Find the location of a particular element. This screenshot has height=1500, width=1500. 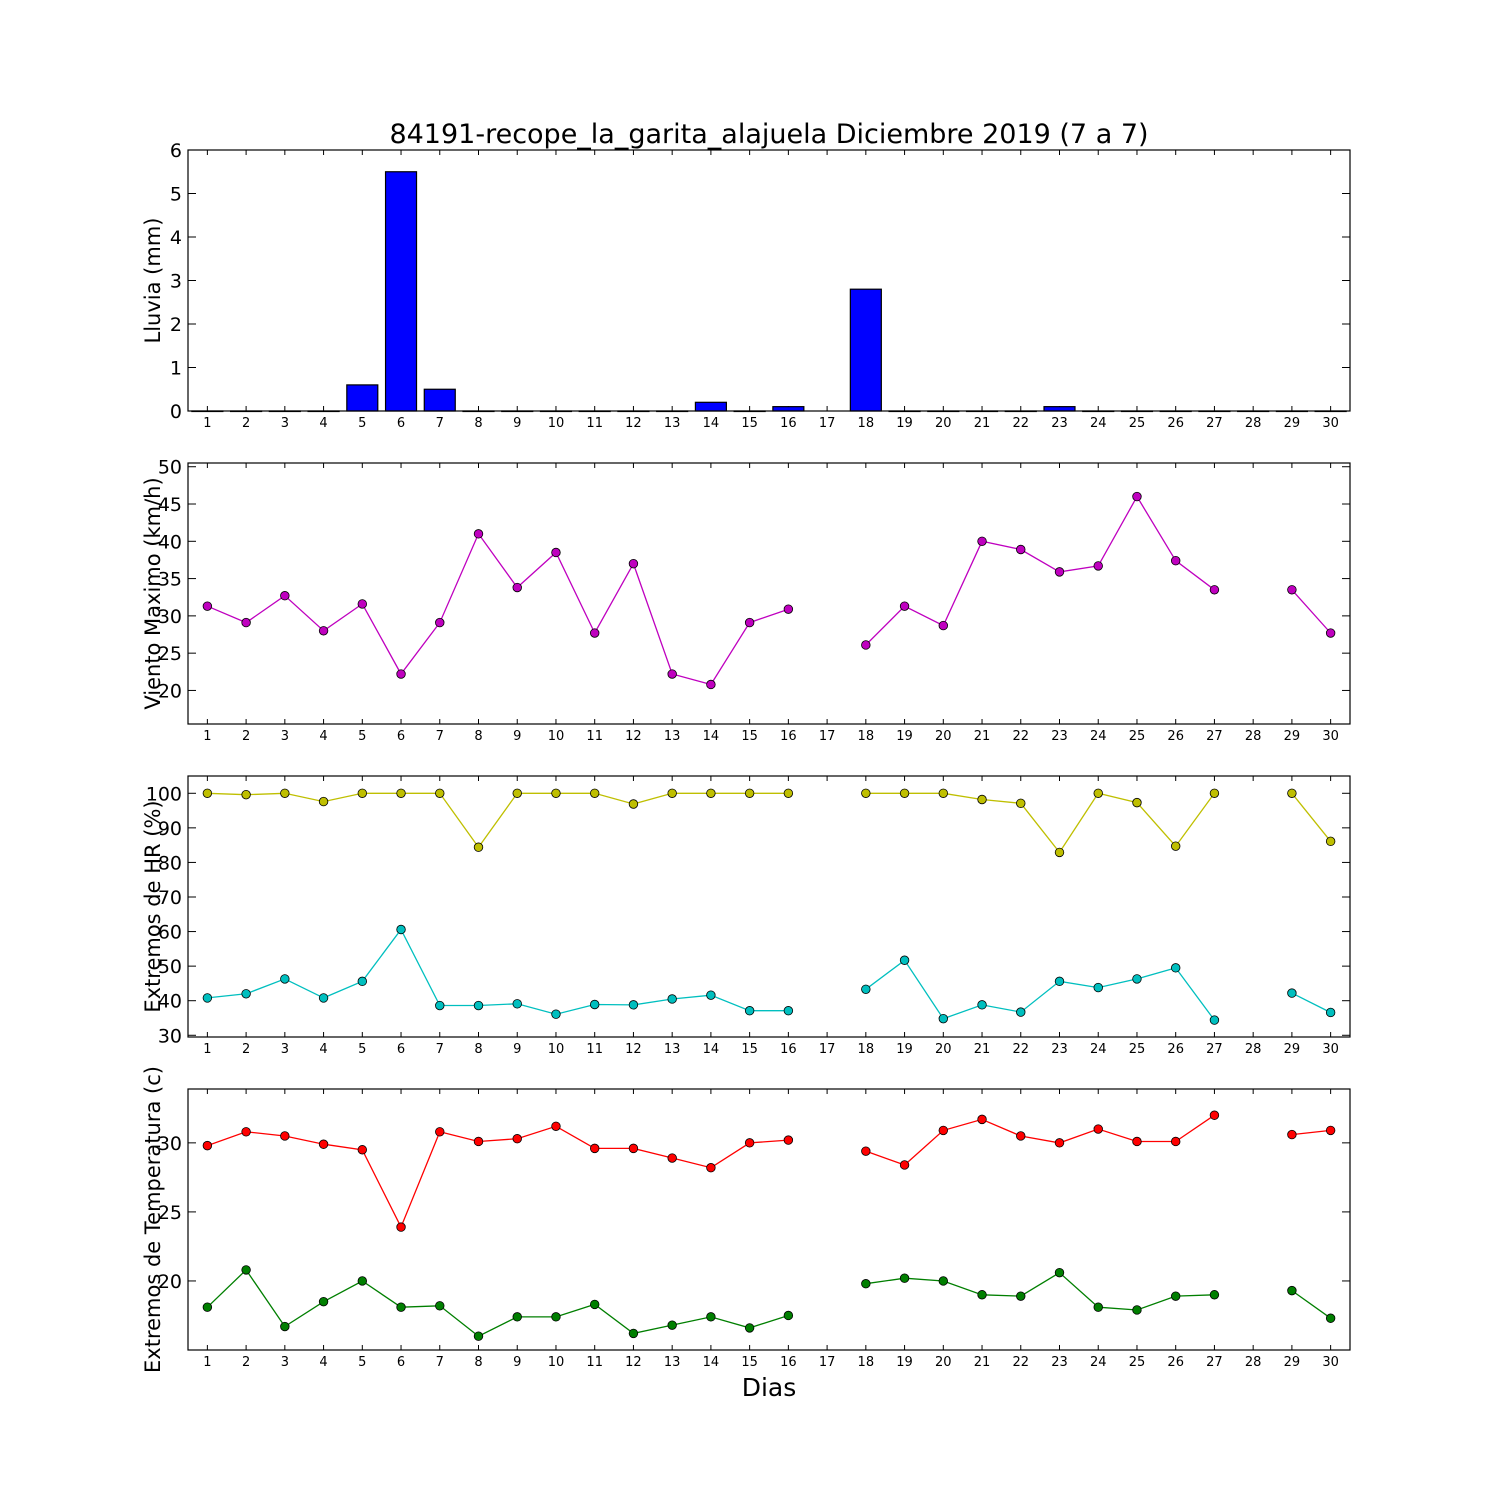

x-tick-label: 2 is located at coordinates (246, 736).